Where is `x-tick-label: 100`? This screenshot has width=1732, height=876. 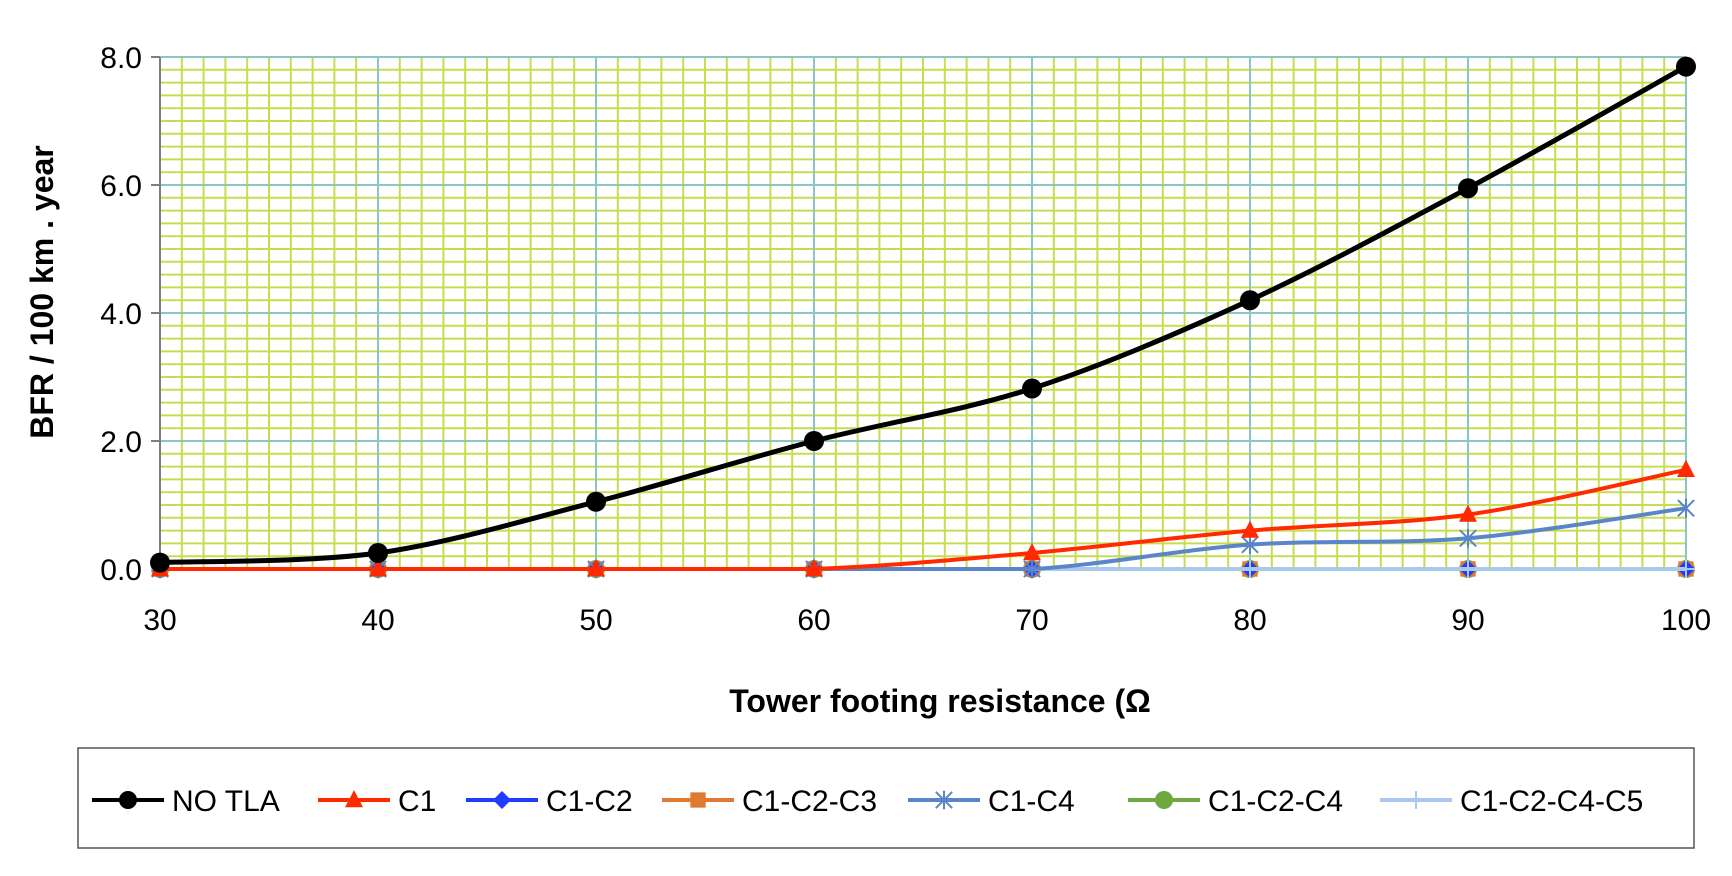
x-tick-label: 100 is located at coordinates (1686, 620).